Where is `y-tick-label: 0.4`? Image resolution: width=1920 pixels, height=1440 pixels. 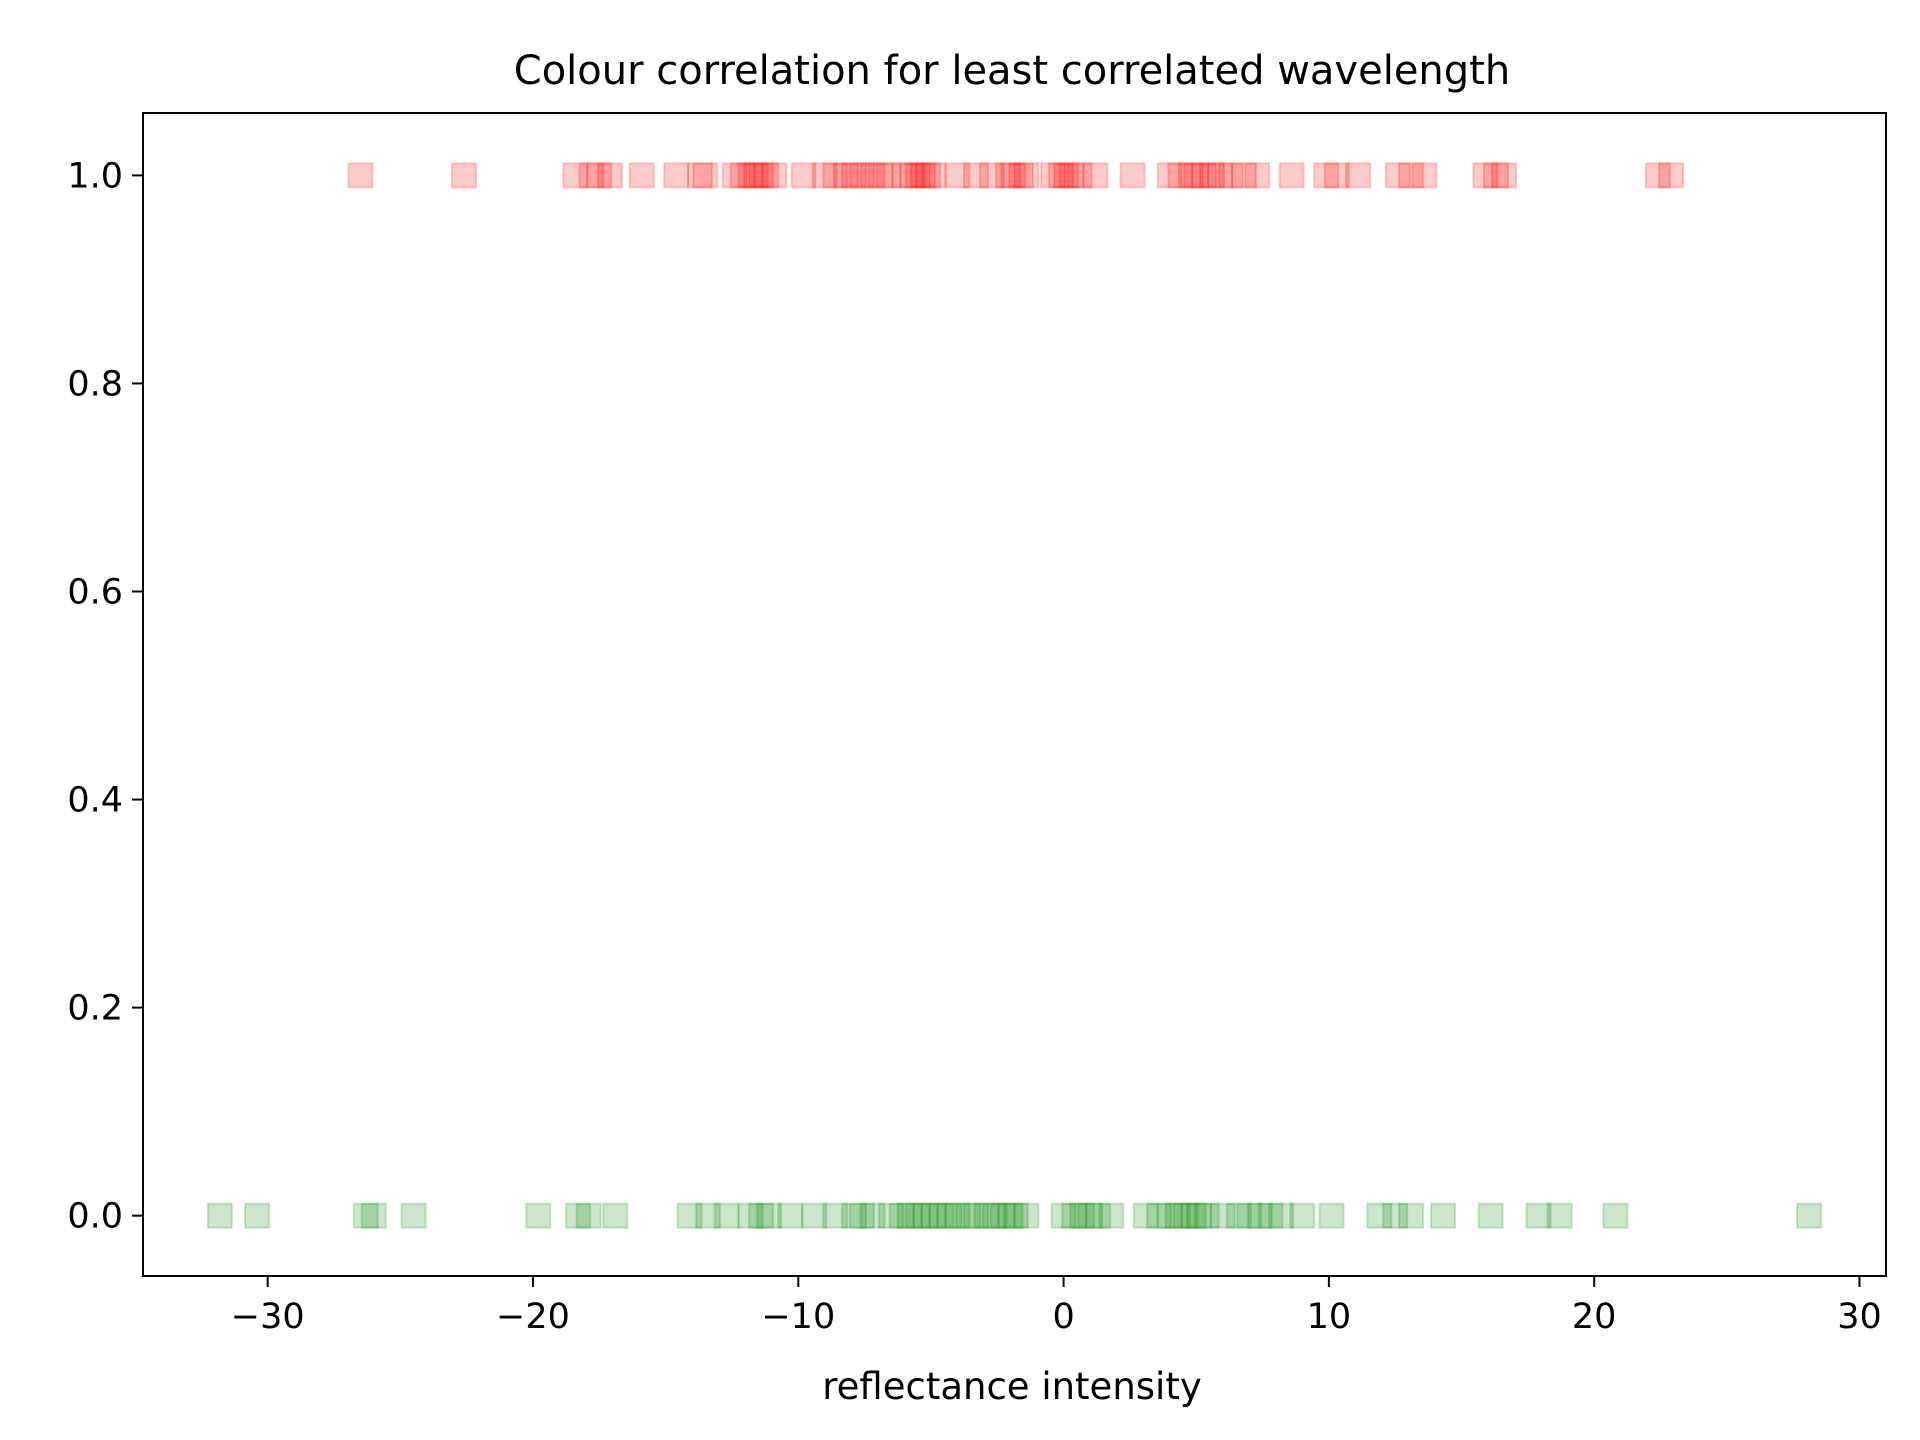 y-tick-label: 0.4 is located at coordinates (95, 801).